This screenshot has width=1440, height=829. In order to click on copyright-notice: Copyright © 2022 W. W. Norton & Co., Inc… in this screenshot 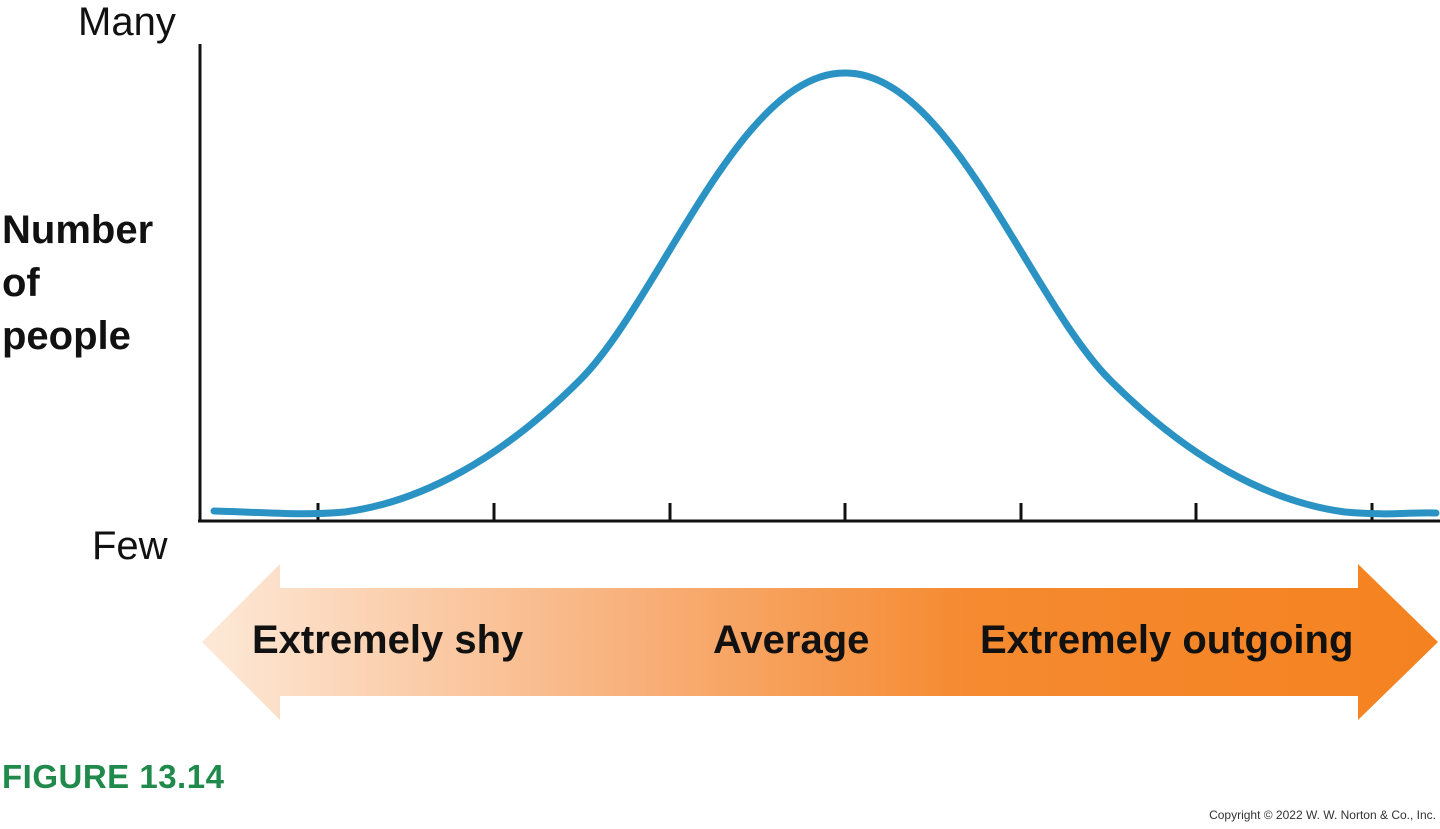, I will do `click(1322, 815)`.